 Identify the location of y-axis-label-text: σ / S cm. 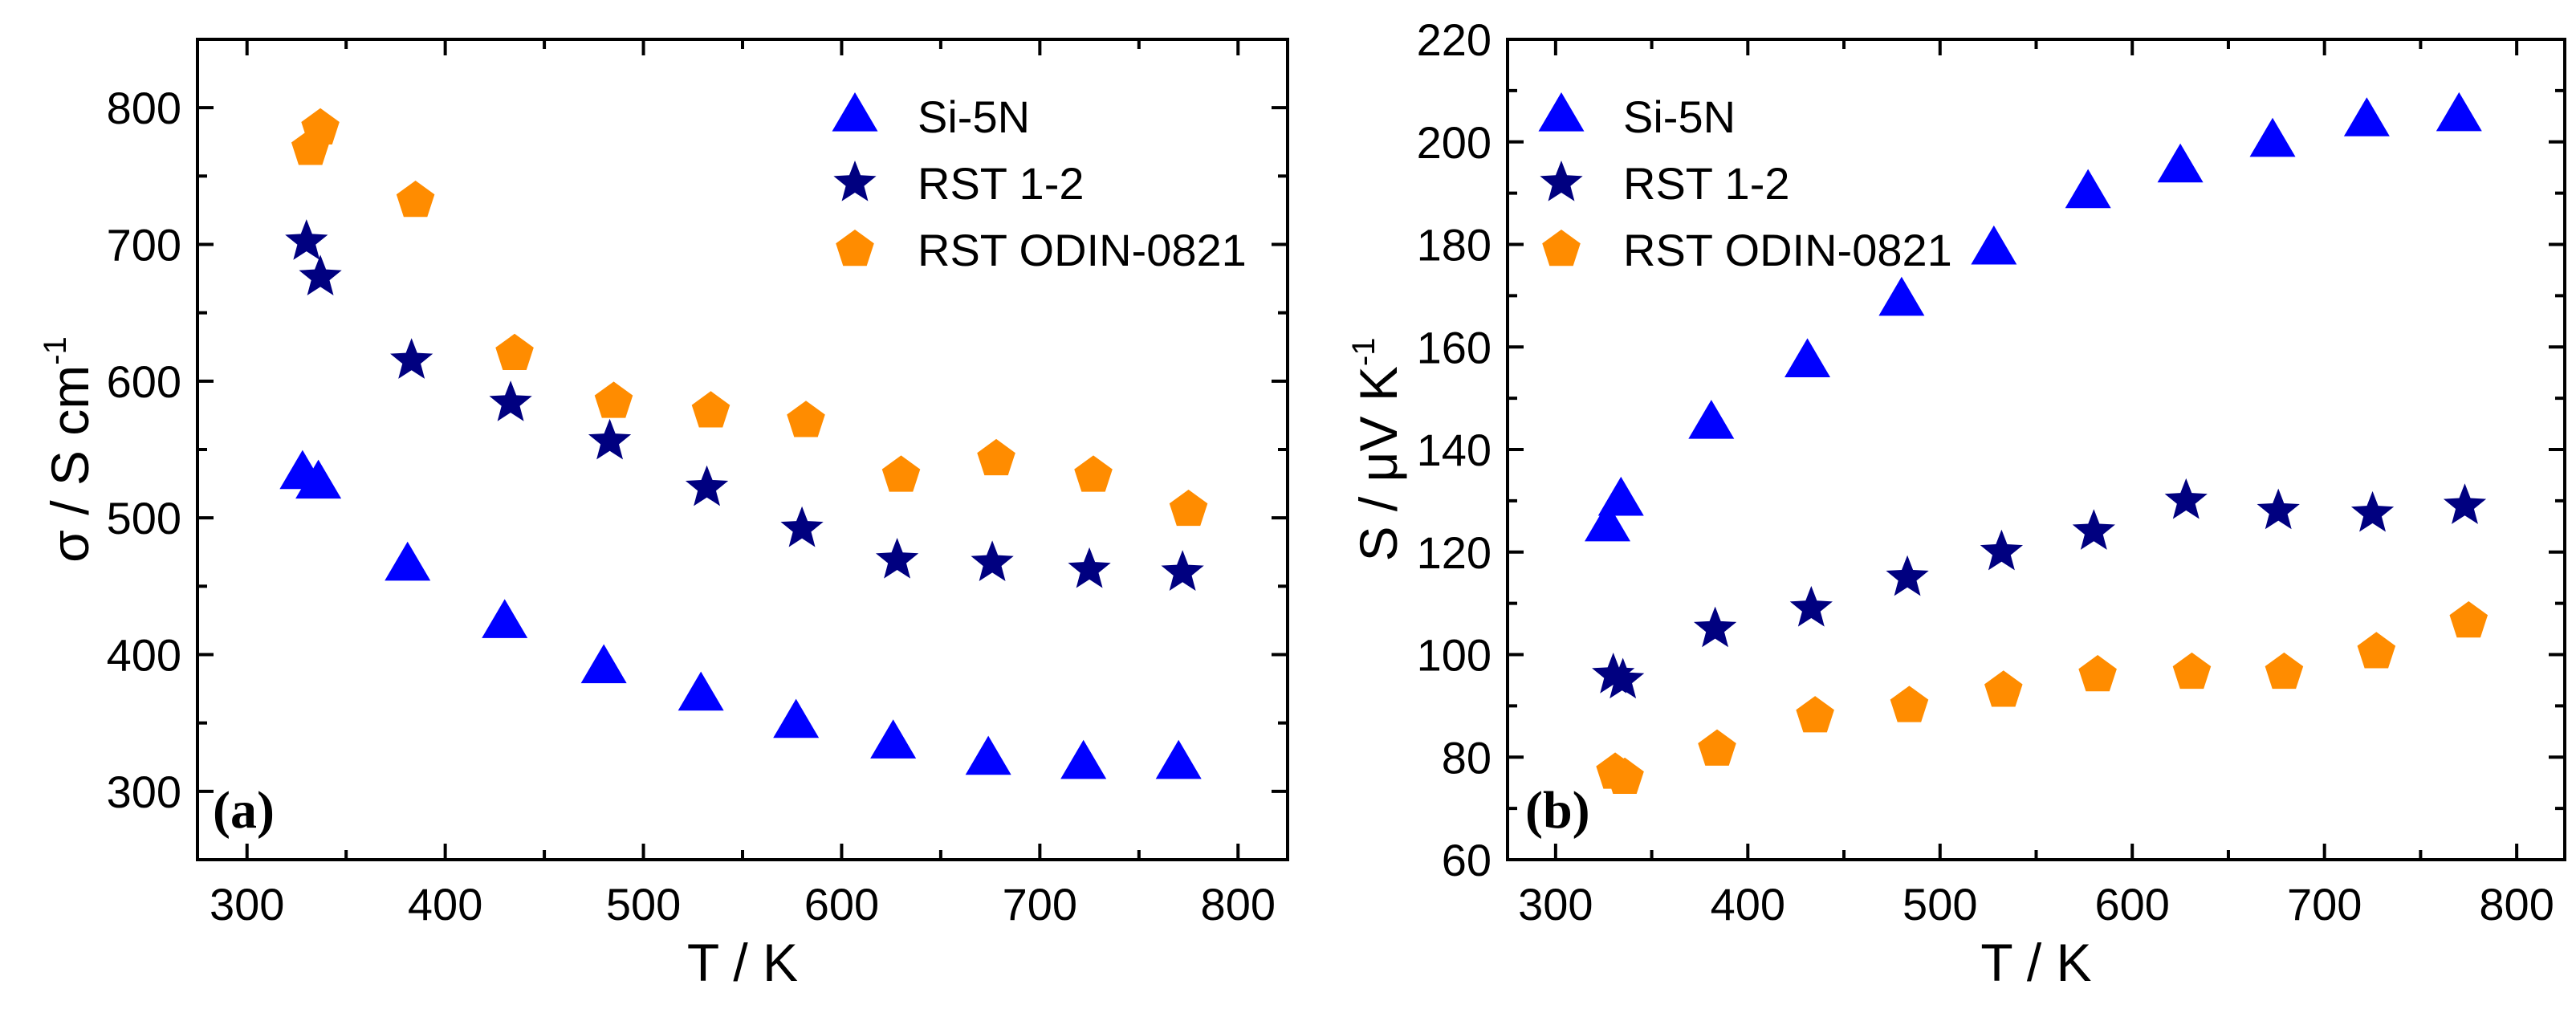
(70, 464).